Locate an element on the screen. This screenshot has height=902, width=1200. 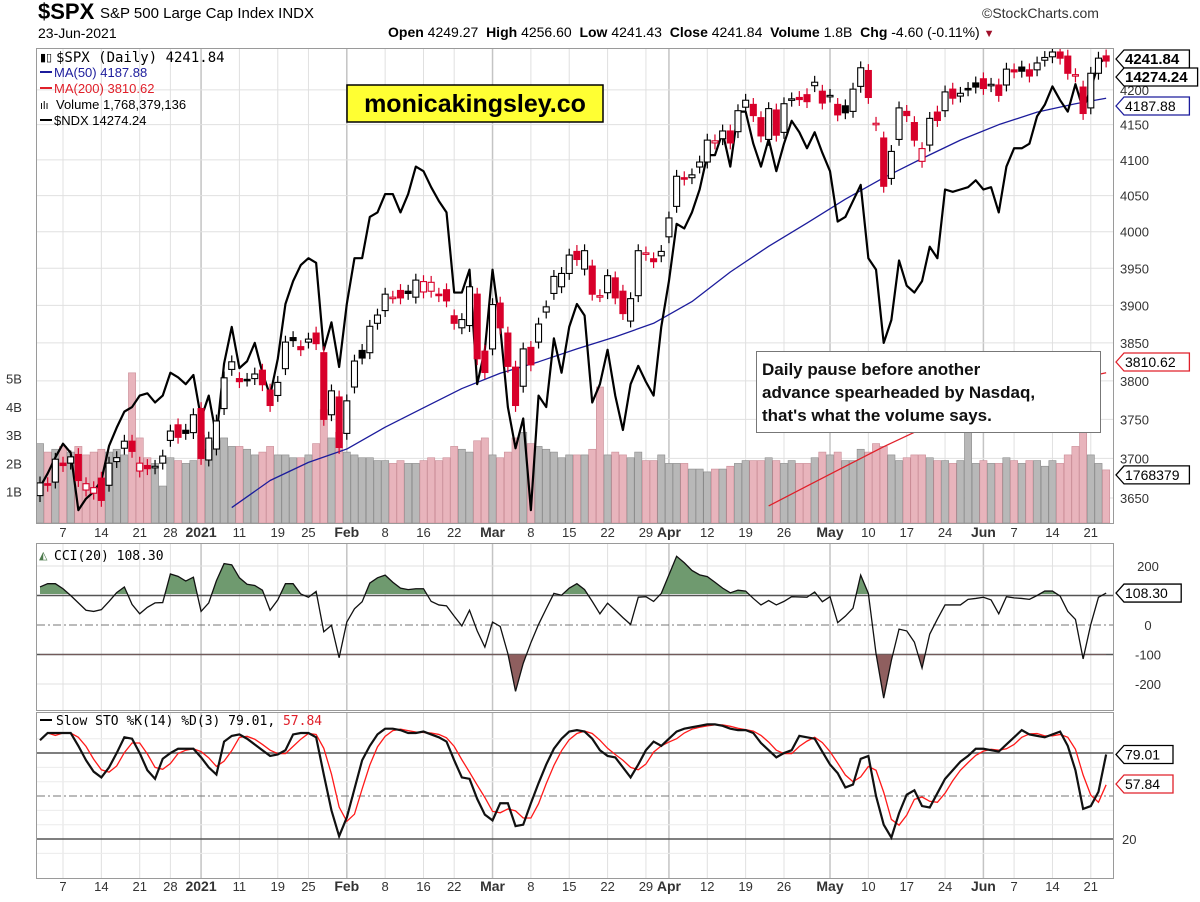
x-tick-label: 25 is located at coordinates (308, 532).